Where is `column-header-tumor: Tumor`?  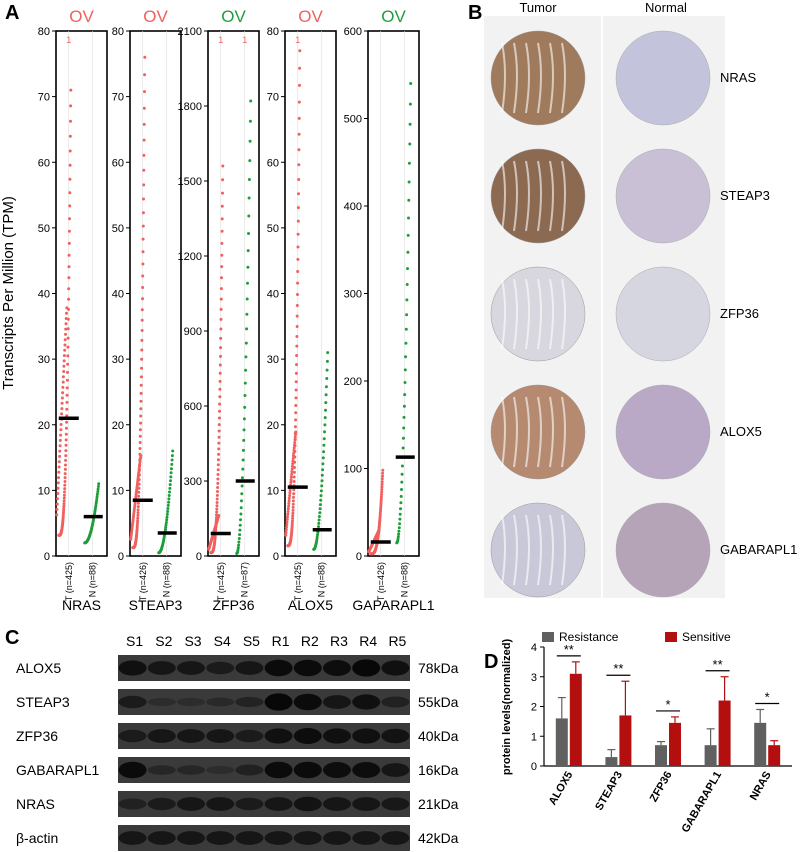
column-header-tumor: Tumor is located at coordinates (538, 7).